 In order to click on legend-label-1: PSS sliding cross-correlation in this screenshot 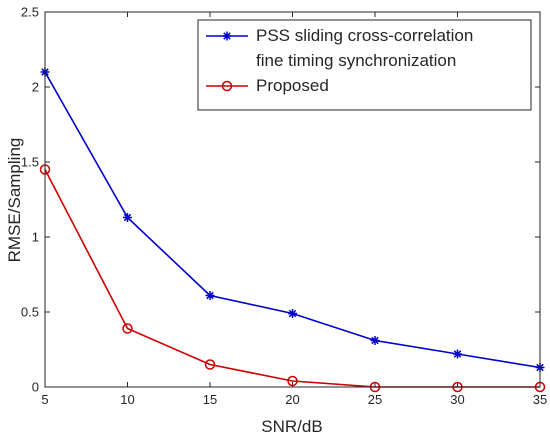, I will do `click(364, 35)`.